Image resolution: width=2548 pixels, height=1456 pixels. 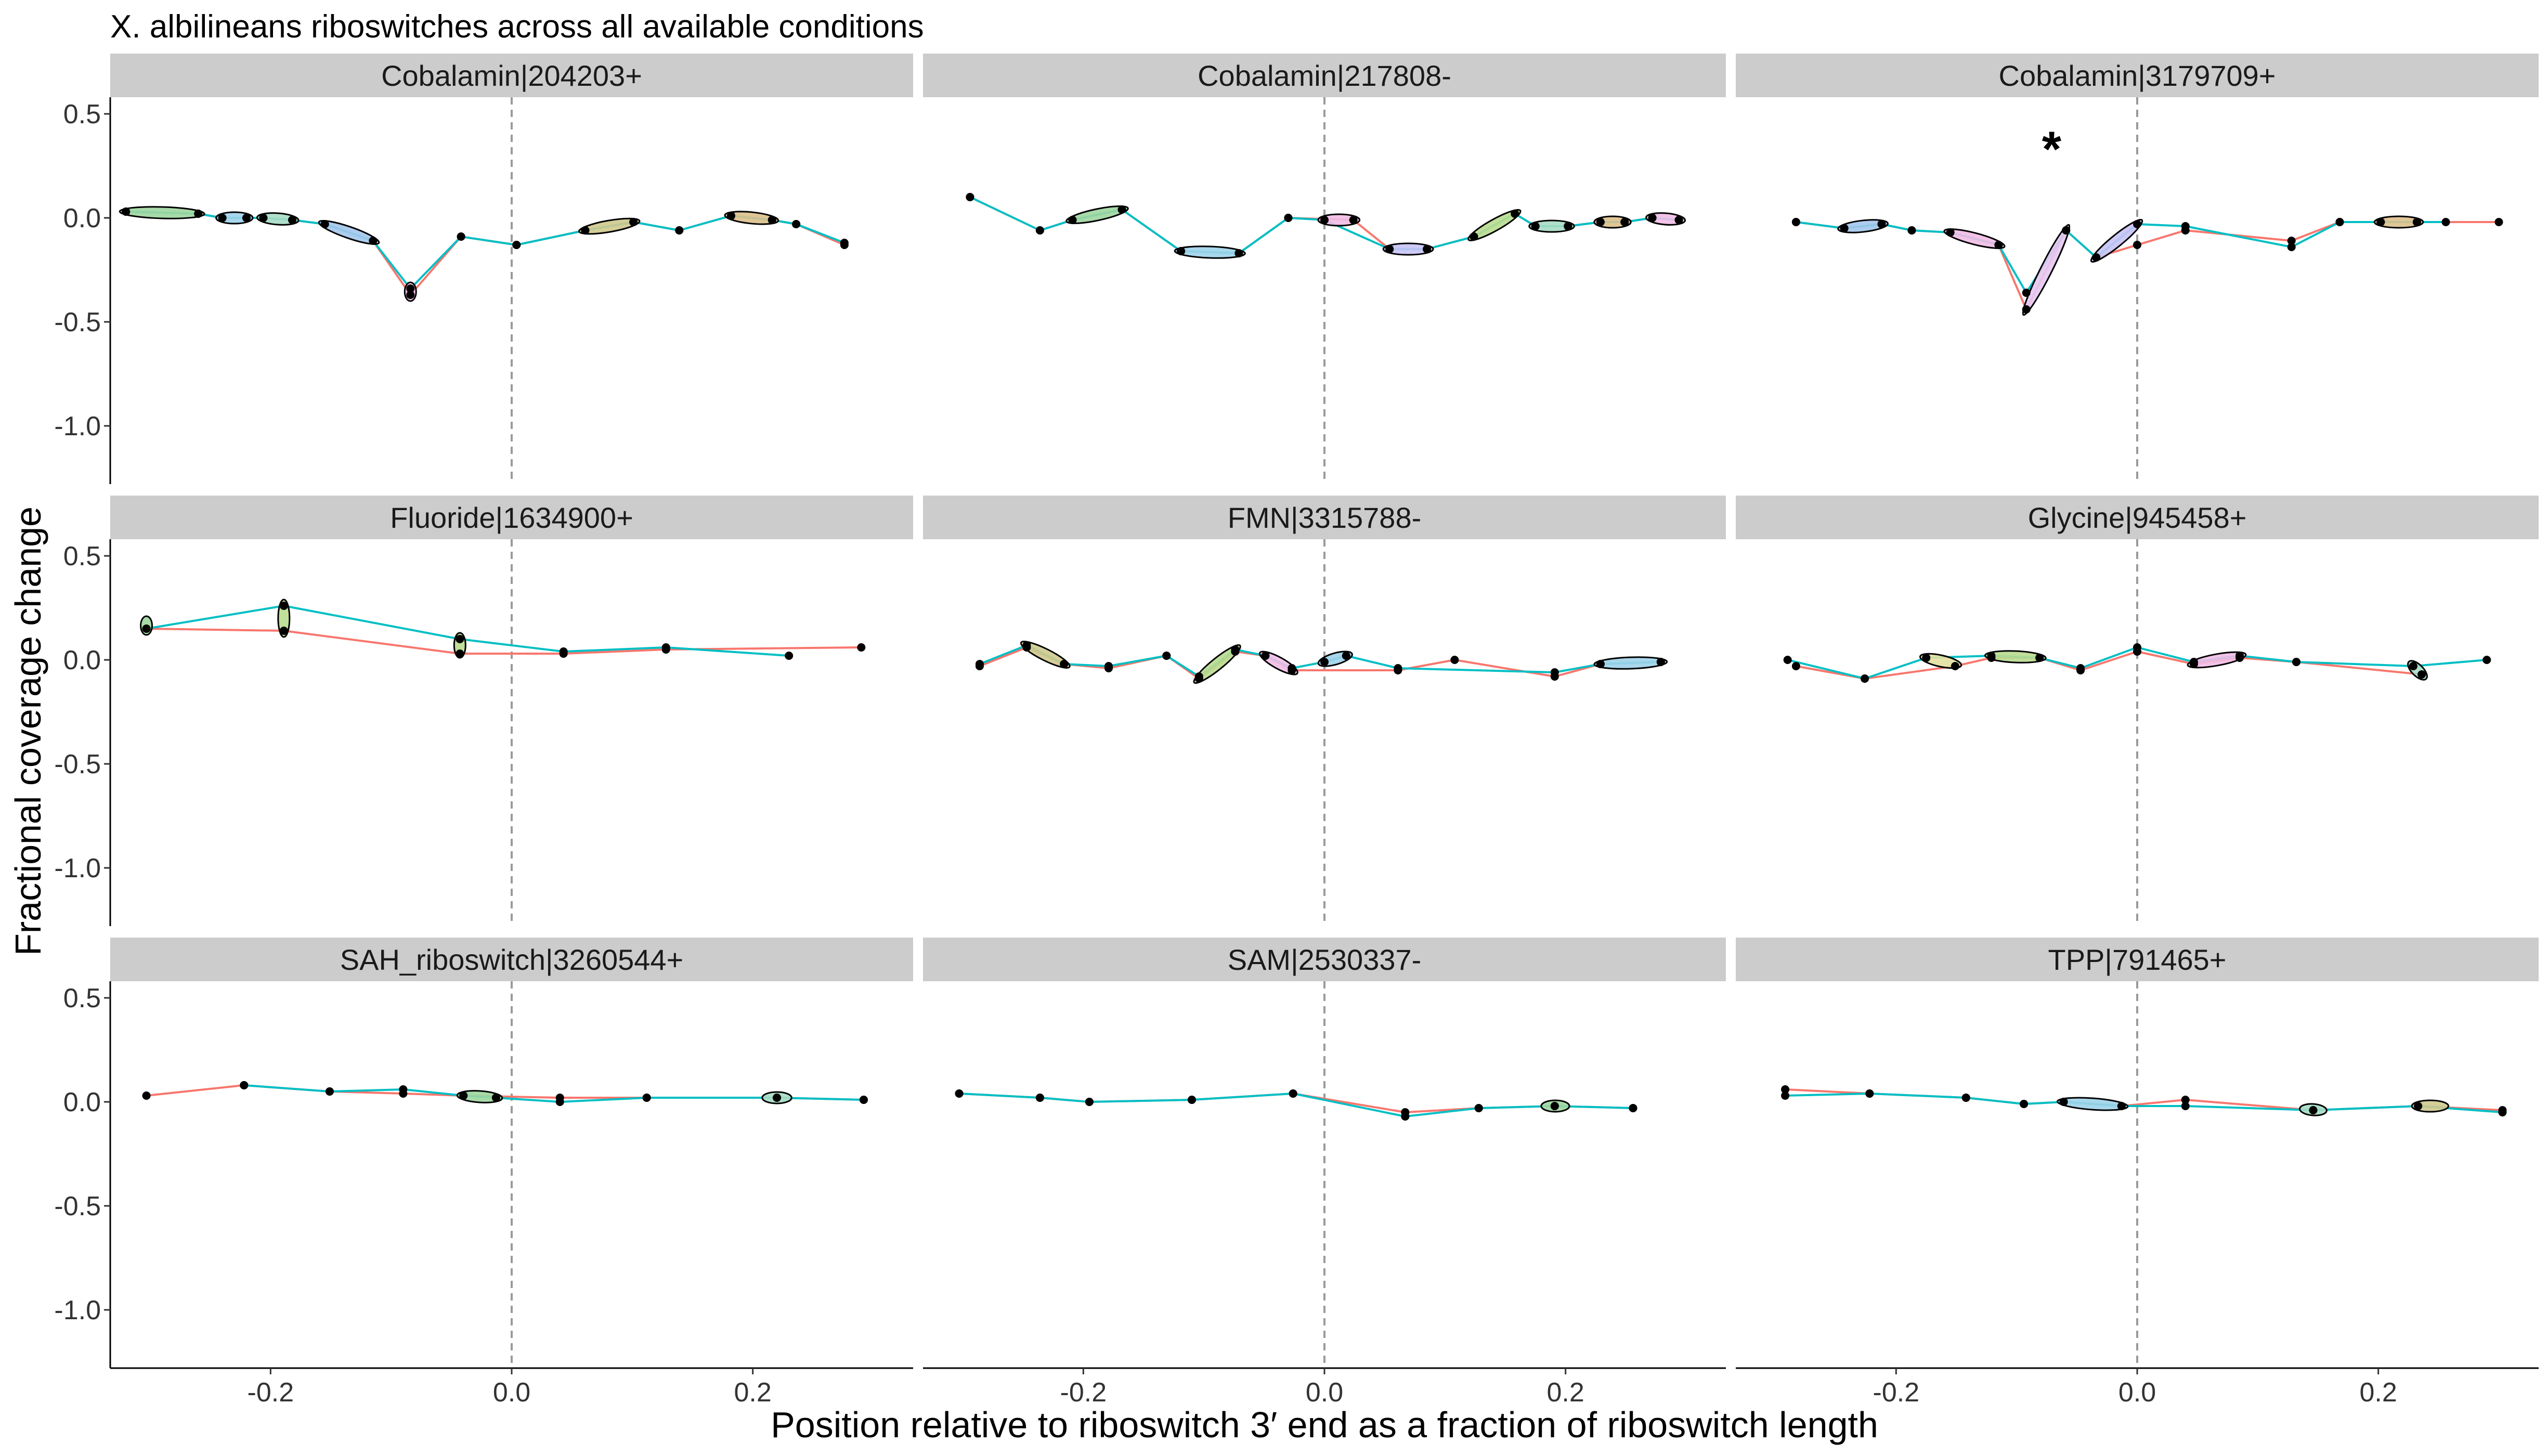 What do you see at coordinates (1325, 76) in the screenshot?
I see `facet-strip-label: Cobalamin|217808-` at bounding box center [1325, 76].